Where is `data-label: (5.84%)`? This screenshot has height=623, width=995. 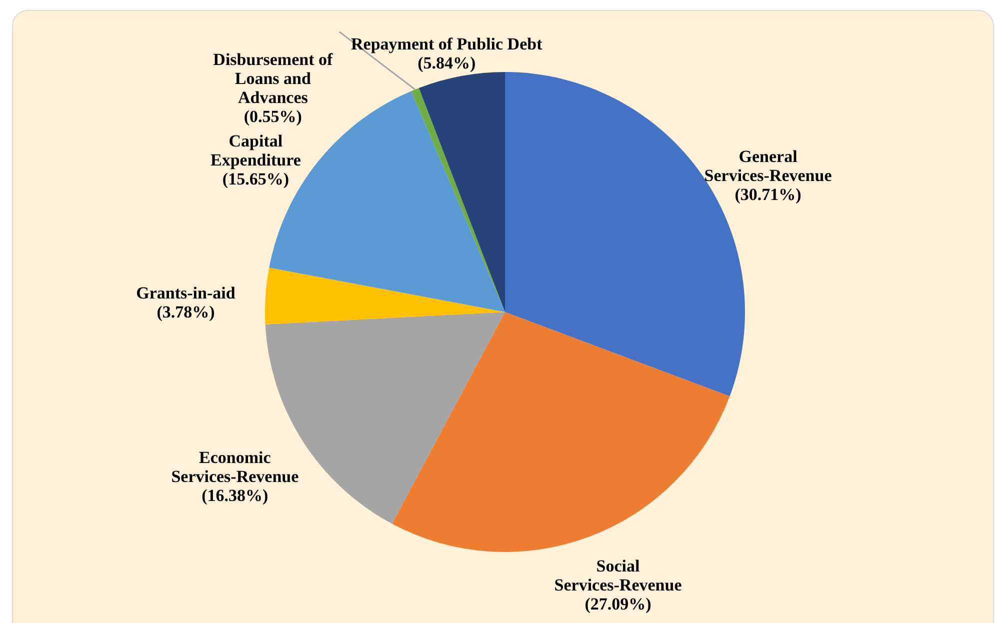
data-label: (5.84%) is located at coordinates (447, 63).